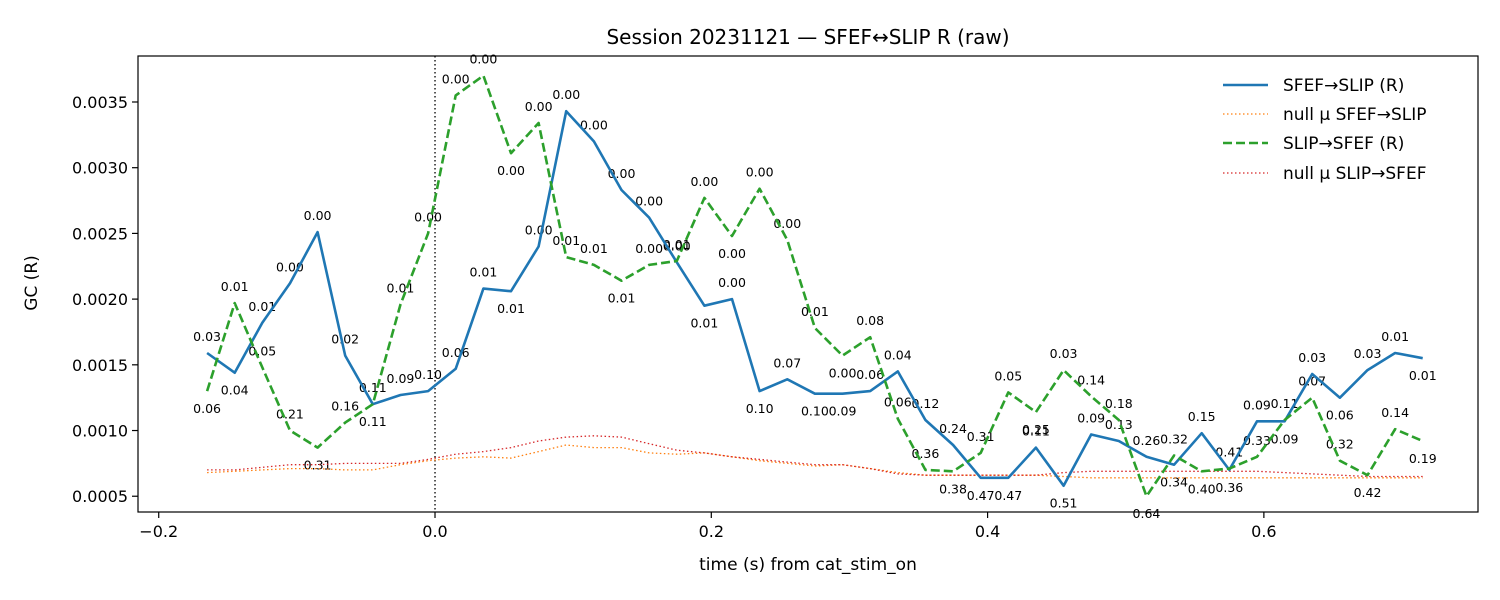 The width and height of the screenshot is (1500, 600). What do you see at coordinates (100, 168) in the screenshot?
I see `y-tick-label: 0.0030` at bounding box center [100, 168].